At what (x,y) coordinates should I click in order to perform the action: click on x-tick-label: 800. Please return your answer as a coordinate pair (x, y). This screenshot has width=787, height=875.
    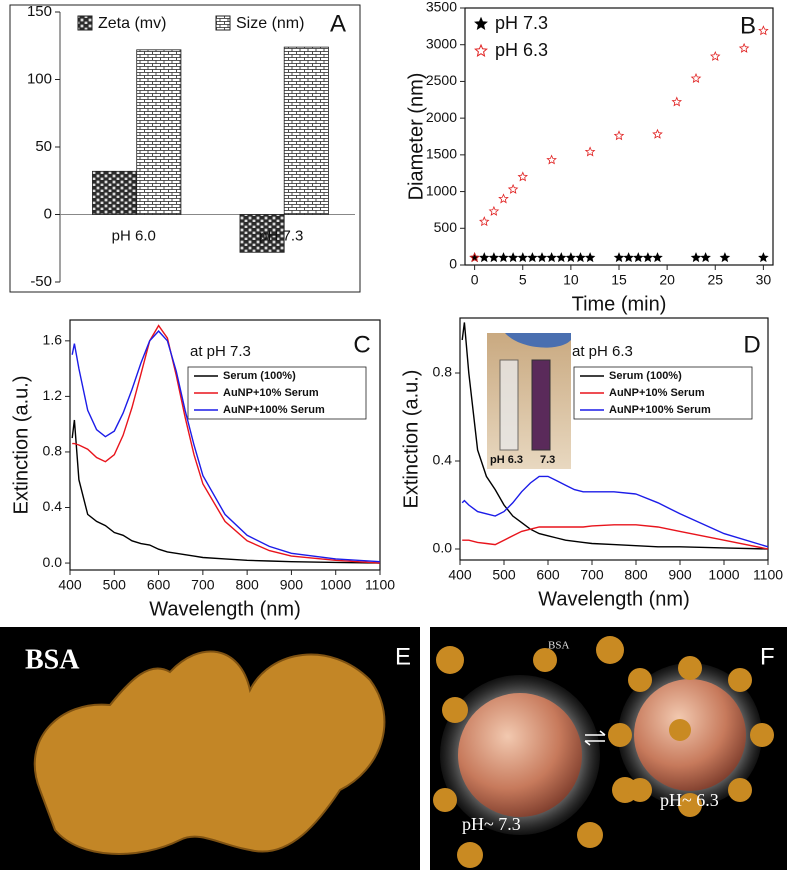
    Looking at the image, I should click on (636, 575).